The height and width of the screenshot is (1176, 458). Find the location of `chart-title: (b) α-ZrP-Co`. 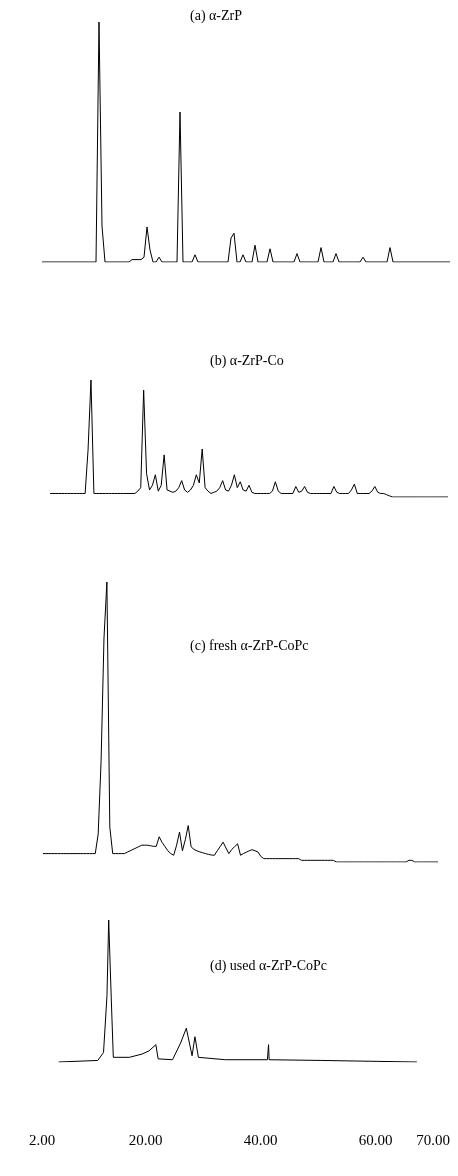

chart-title: (b) α-ZrP-Co is located at coordinates (247, 360).